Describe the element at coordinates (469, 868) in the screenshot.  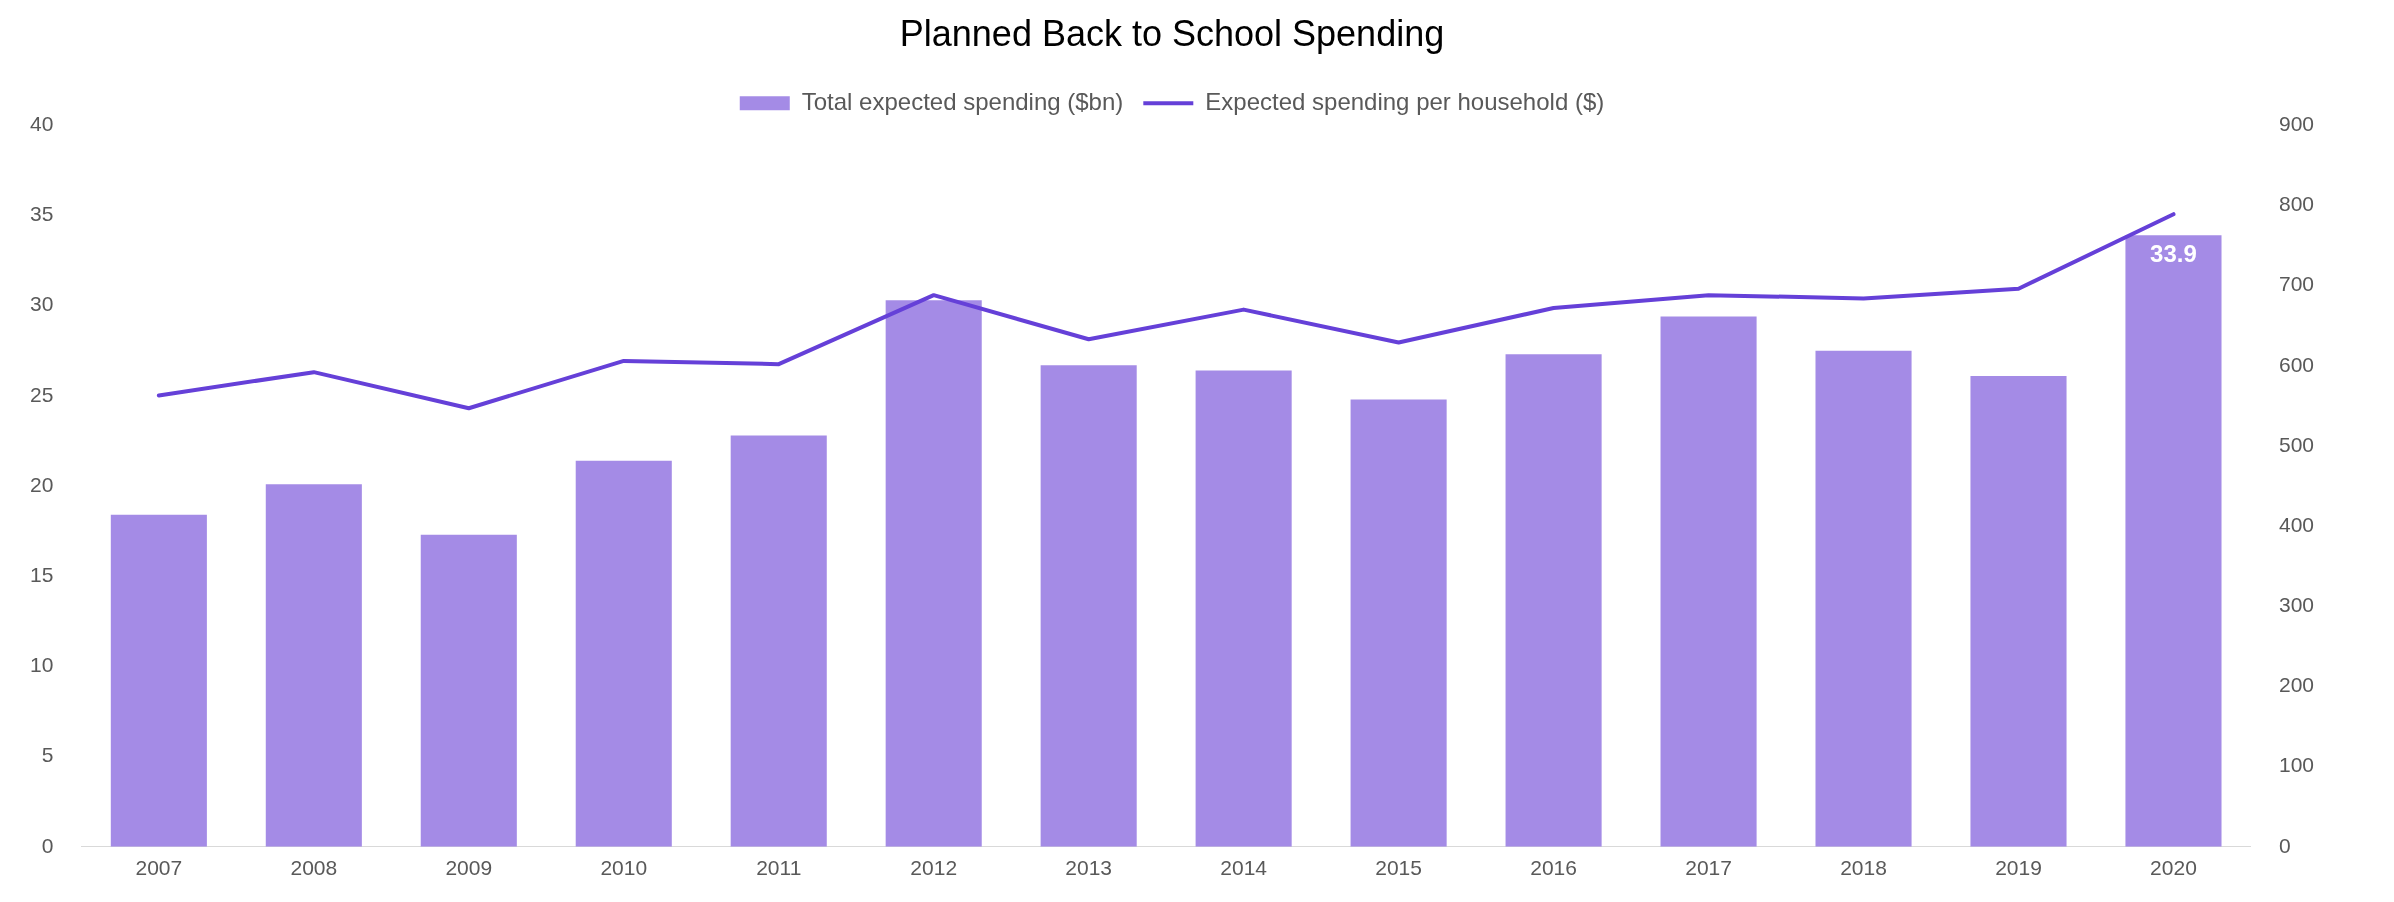
I see `x-tick-label: 2009` at that location.